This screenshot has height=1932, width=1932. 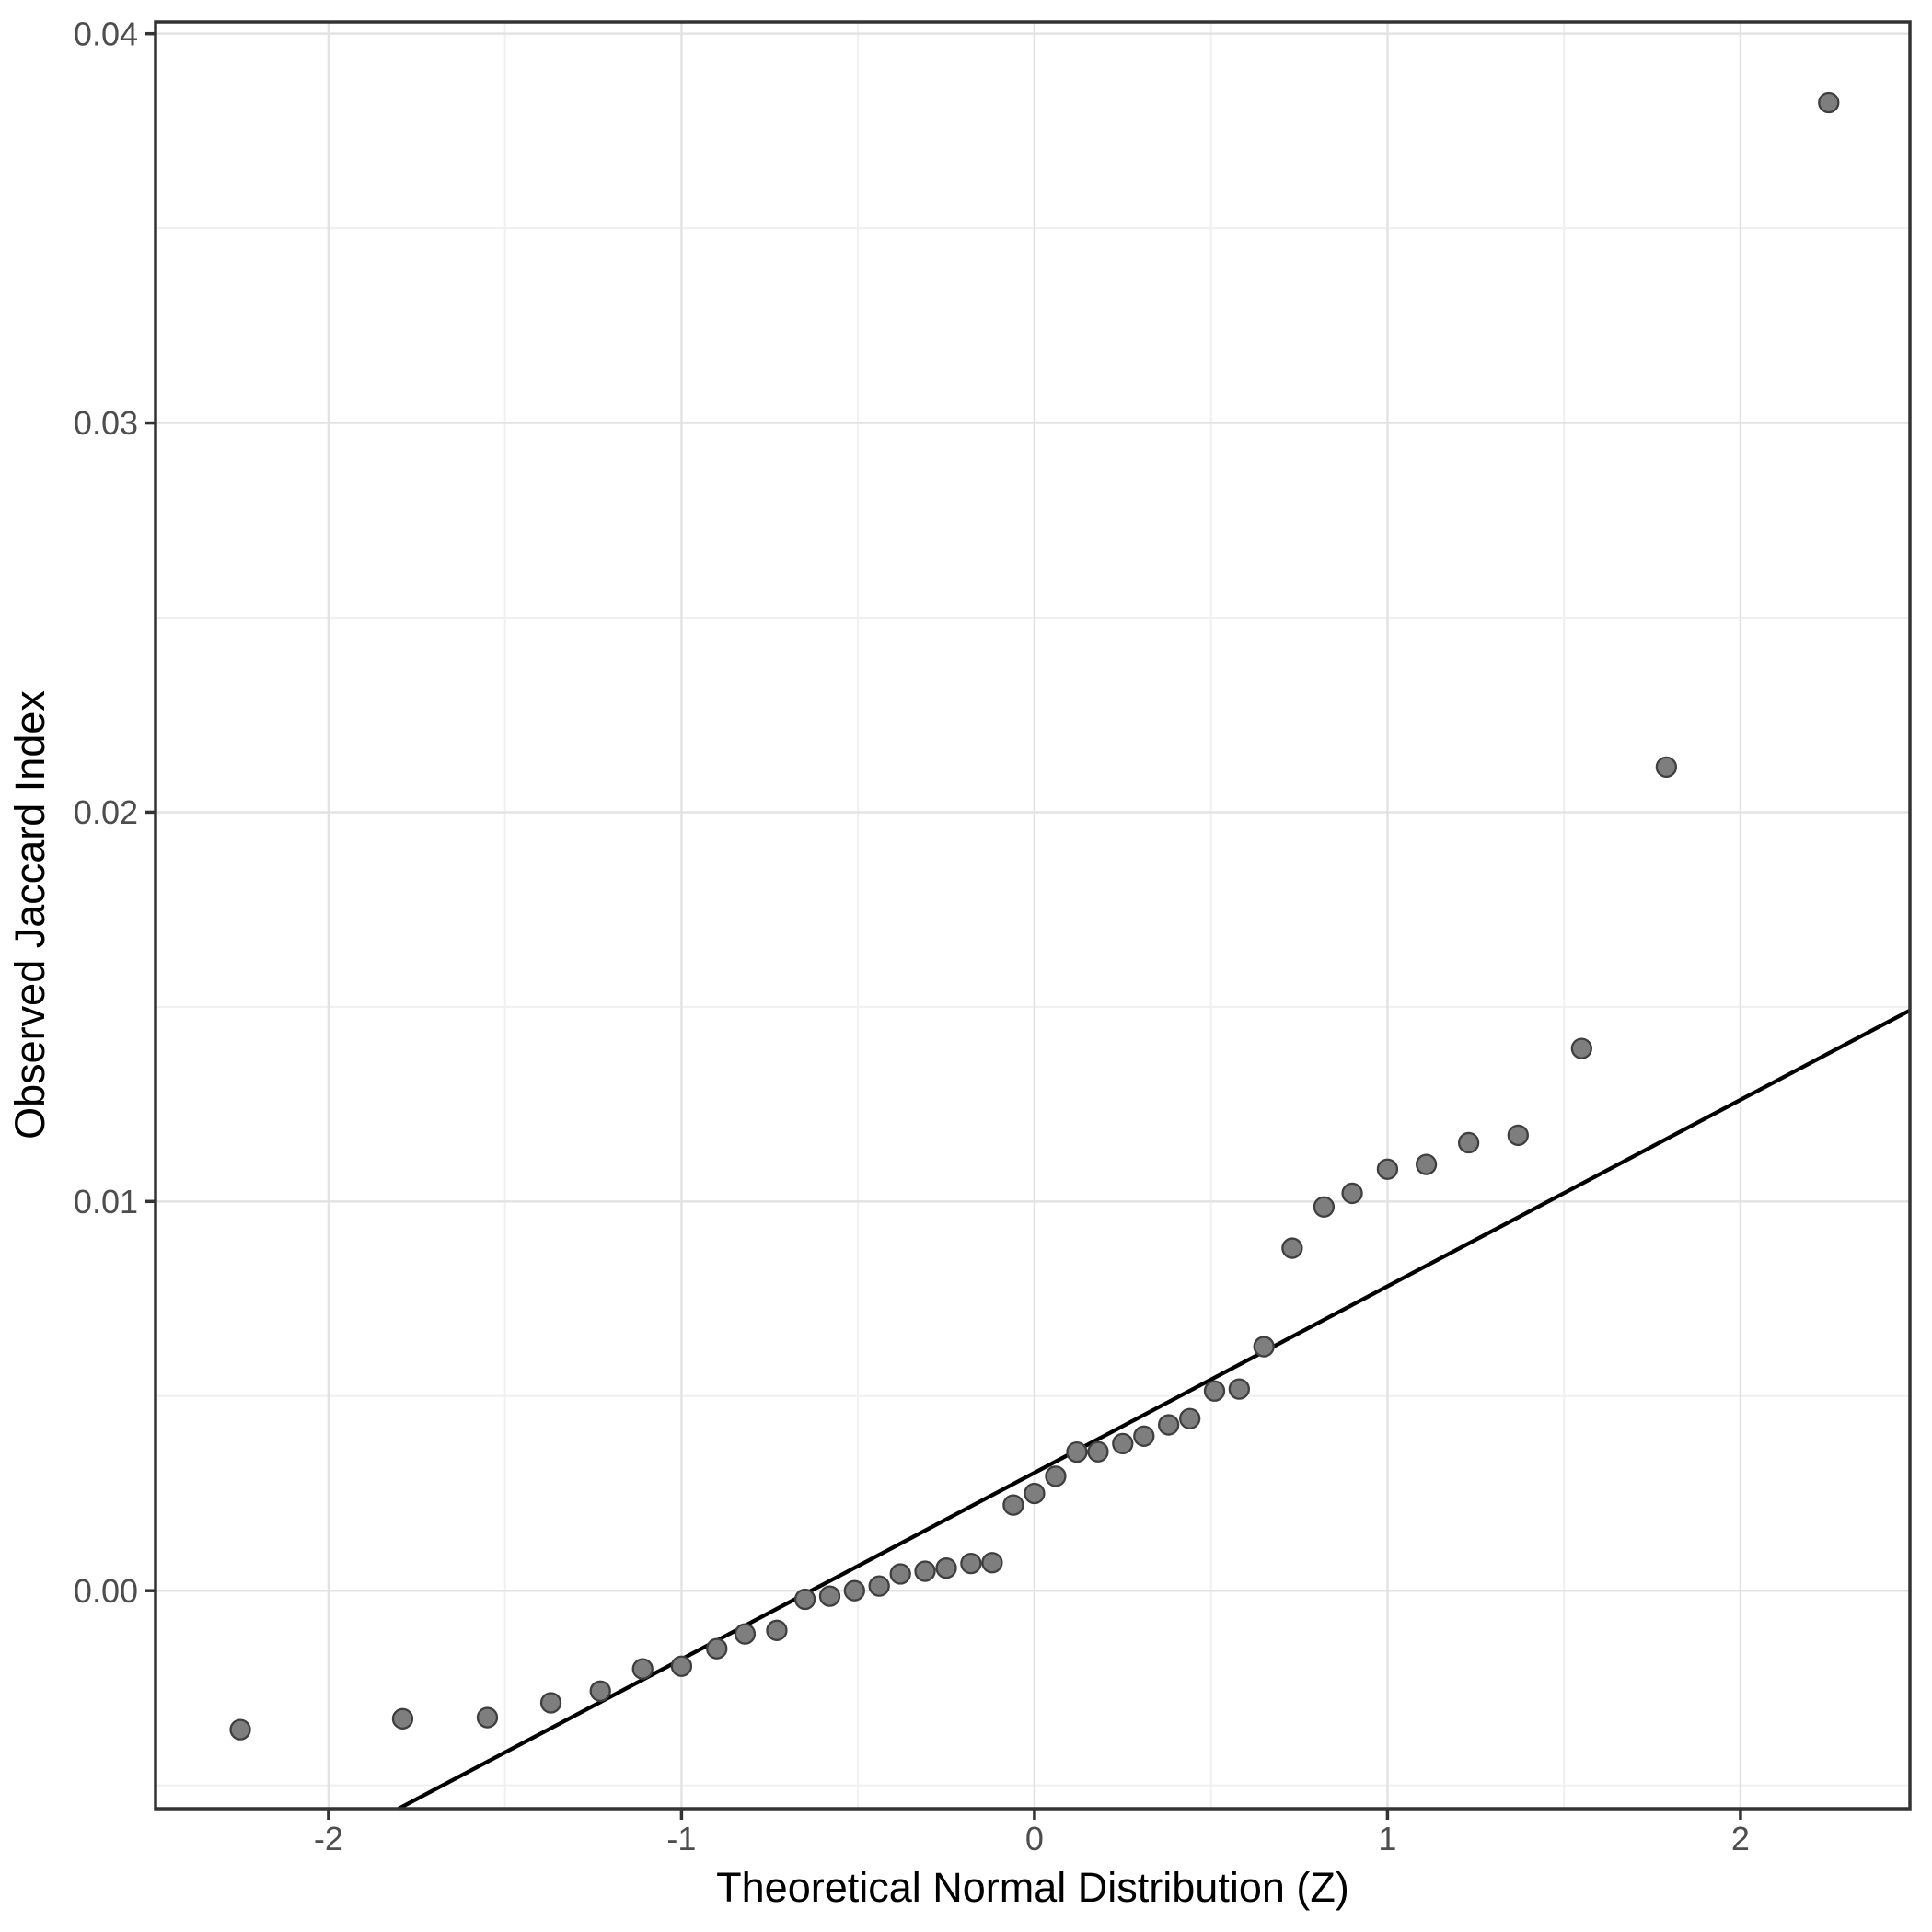 I want to click on x-tick-label: 1, so click(x=1387, y=1839).